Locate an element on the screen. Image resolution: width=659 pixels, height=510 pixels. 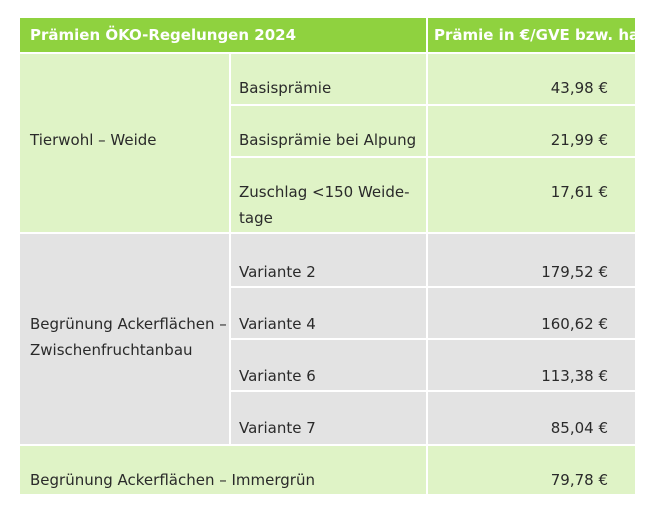
row-label: Basisprämie is located at coordinates (285, 88).